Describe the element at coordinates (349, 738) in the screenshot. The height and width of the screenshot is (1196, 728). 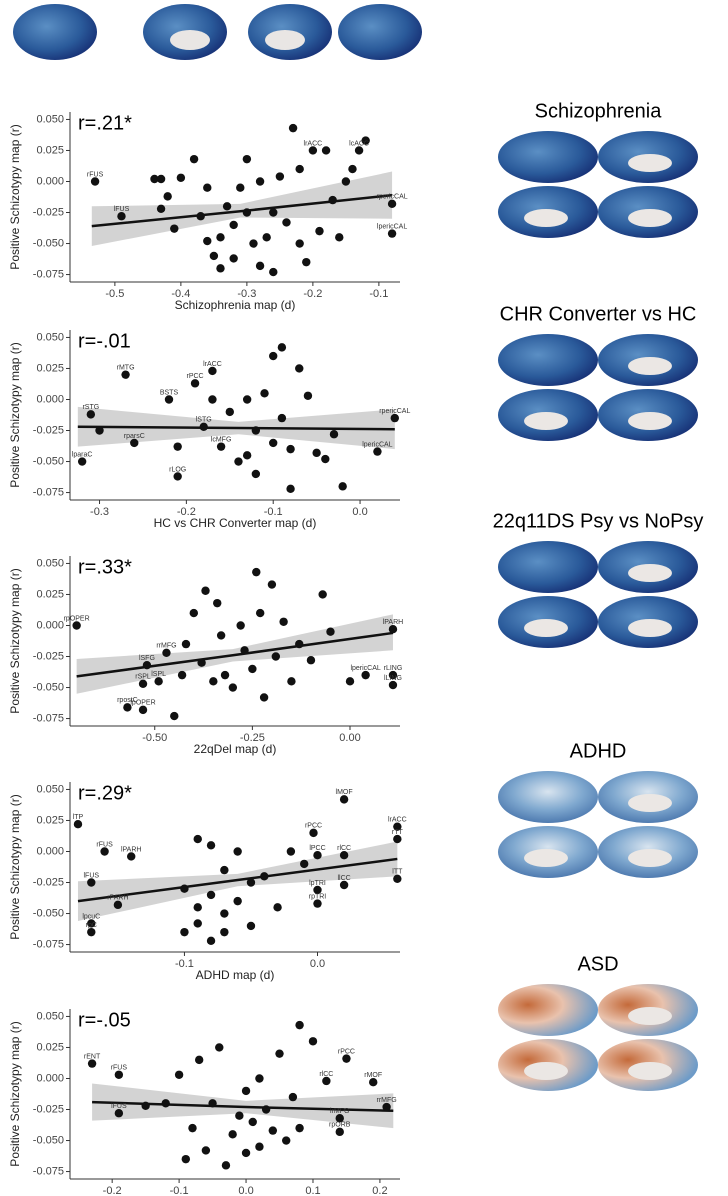
I see `x-tick-label: 0.00` at that location.